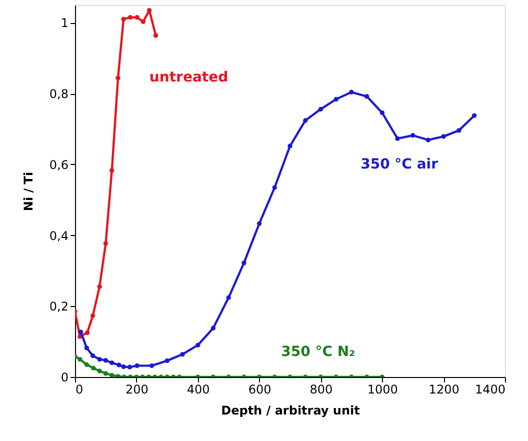 This screenshot has height=441, width=528. What do you see at coordinates (188, 77) in the screenshot?
I see `text: untreated` at bounding box center [188, 77].